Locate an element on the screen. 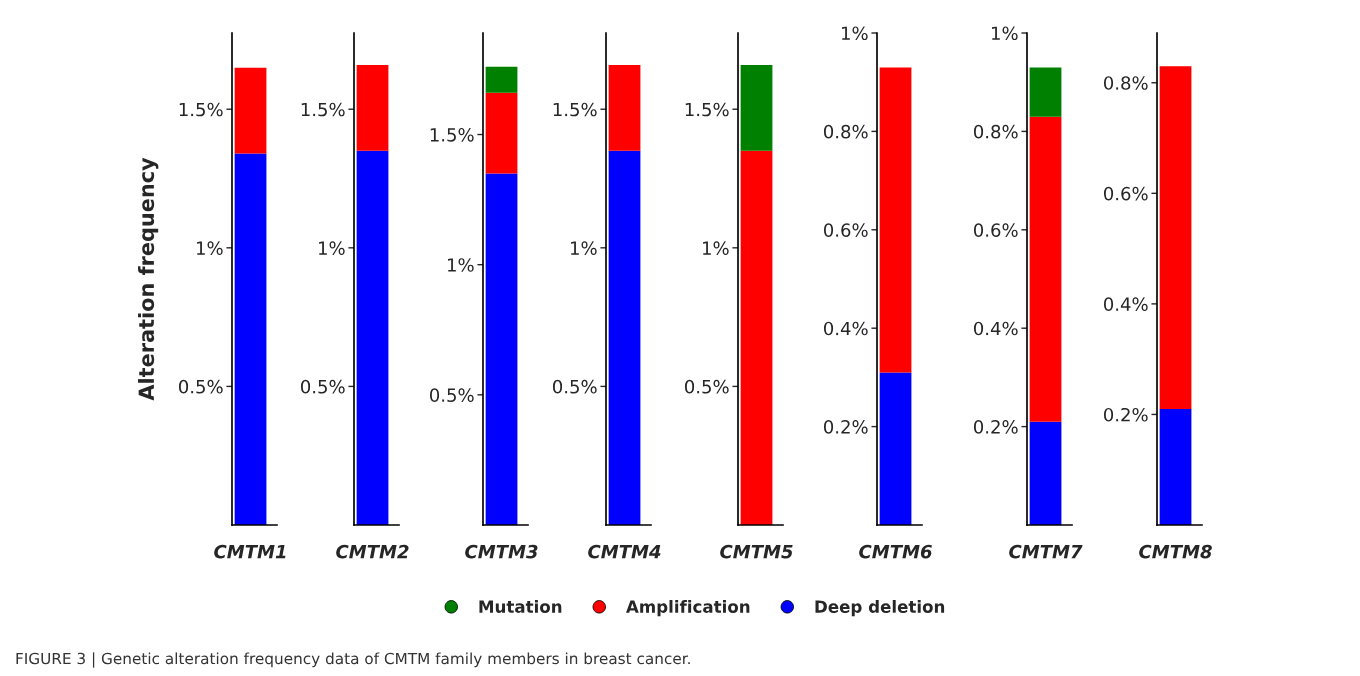 The image size is (1360, 676). x-tick-label: CMTM5 is located at coordinates (756, 551).